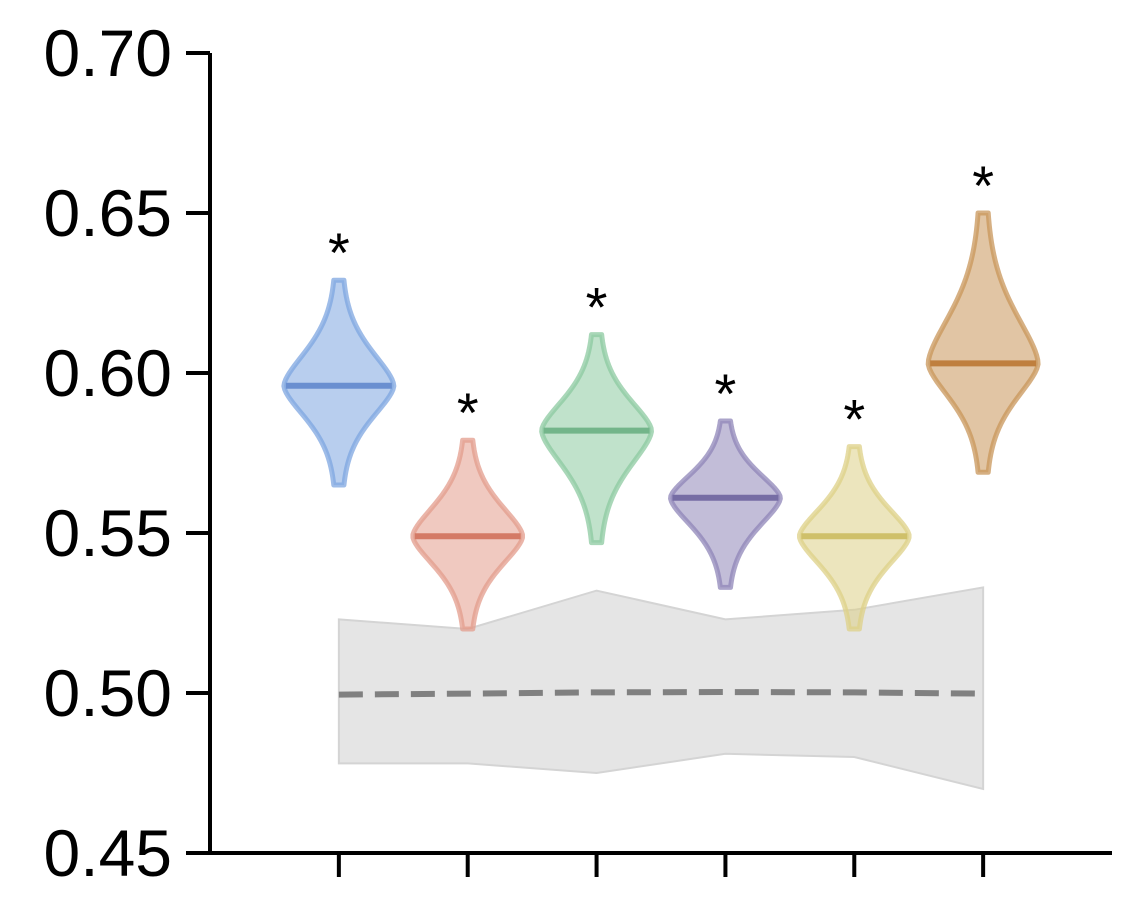 This screenshot has height=920, width=1141. What do you see at coordinates (108, 693) in the screenshot?
I see `y-tick-label: 0.50` at bounding box center [108, 693].